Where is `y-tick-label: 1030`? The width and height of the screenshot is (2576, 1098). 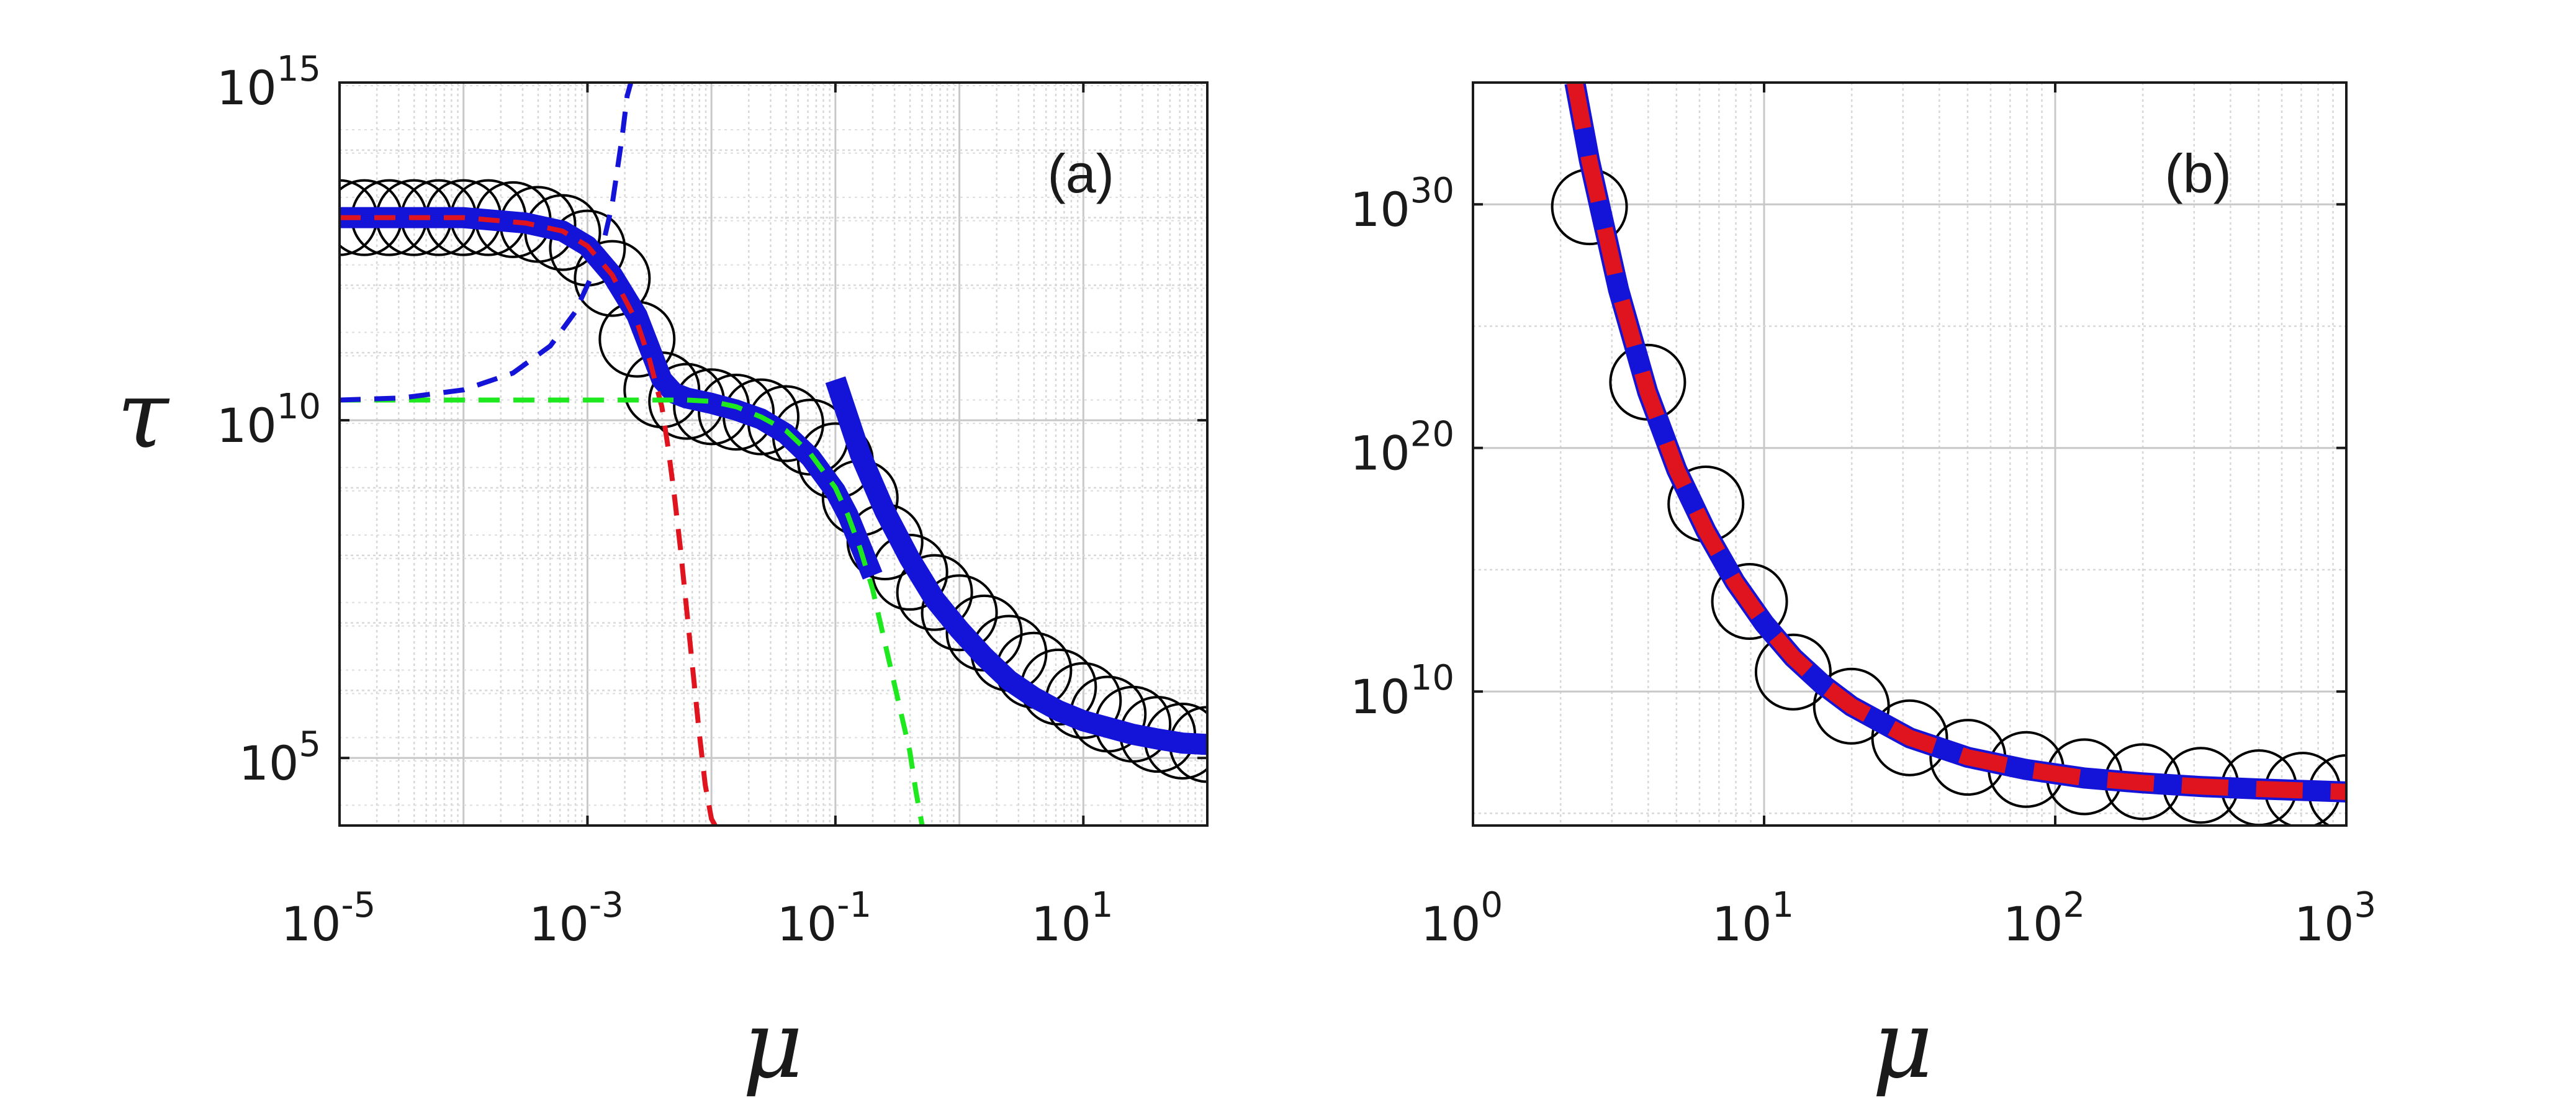
y-tick-label: 1030 is located at coordinates (1402, 204).